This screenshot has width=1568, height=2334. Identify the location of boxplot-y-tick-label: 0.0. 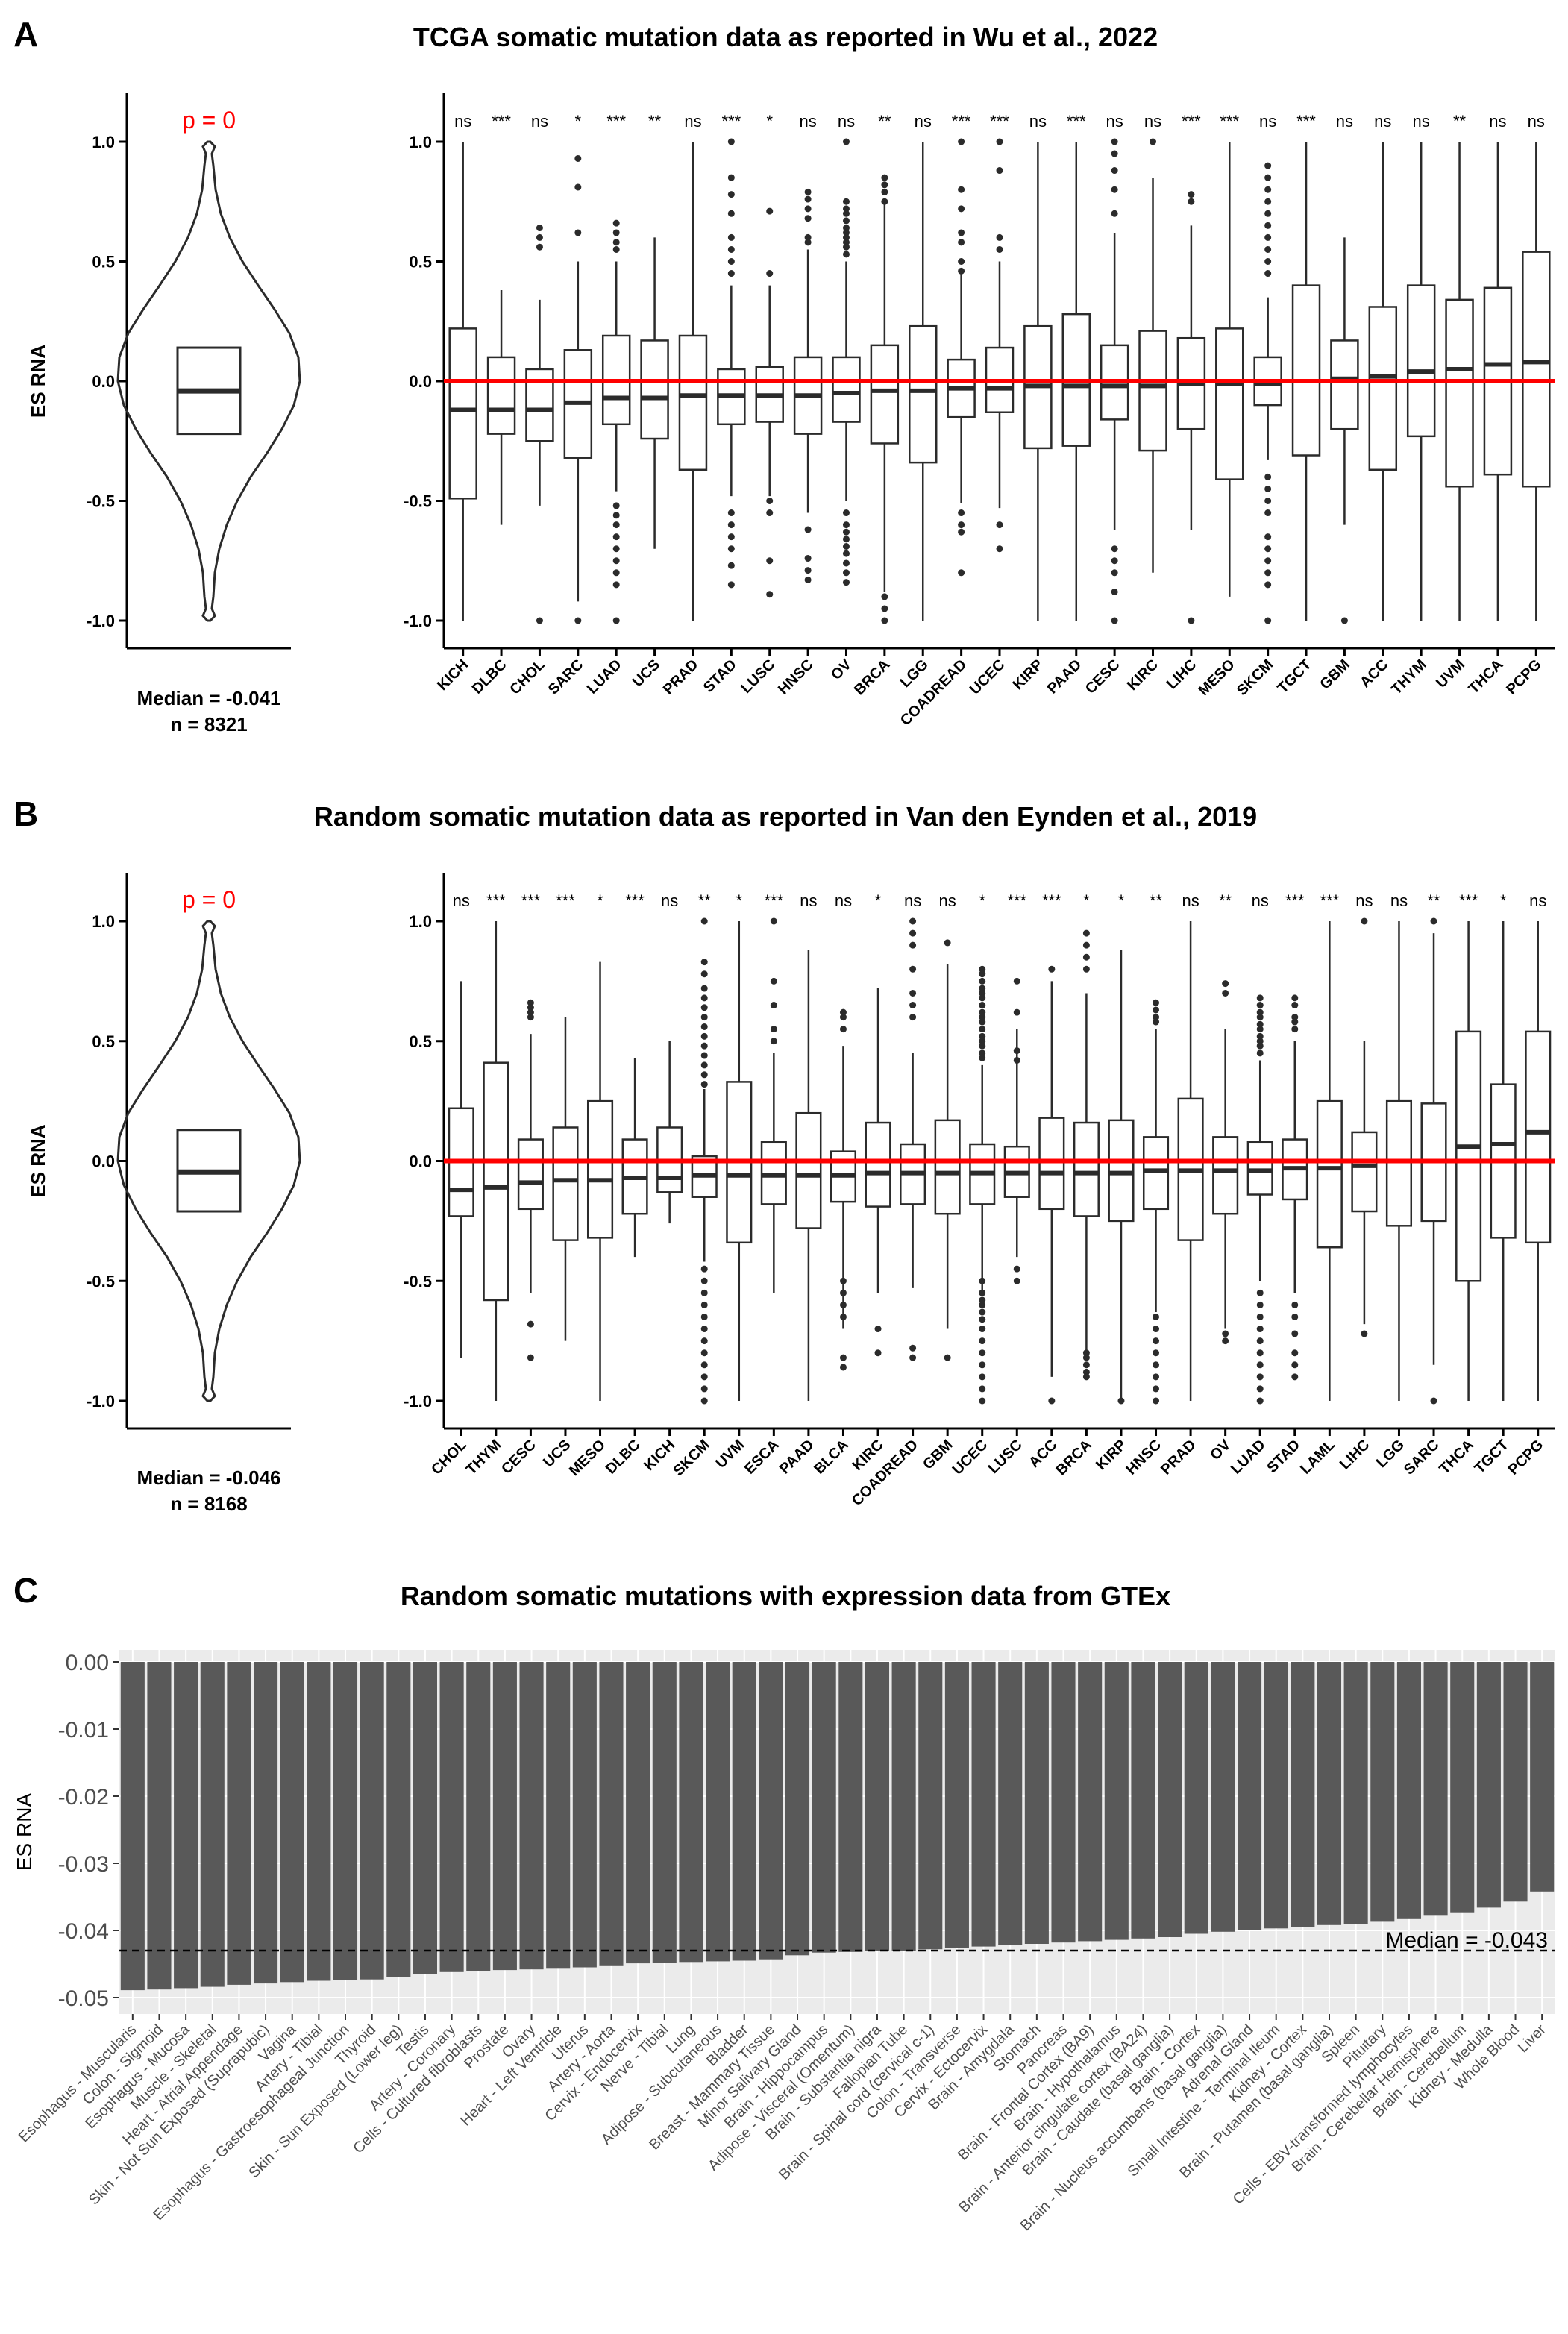
(420, 1161).